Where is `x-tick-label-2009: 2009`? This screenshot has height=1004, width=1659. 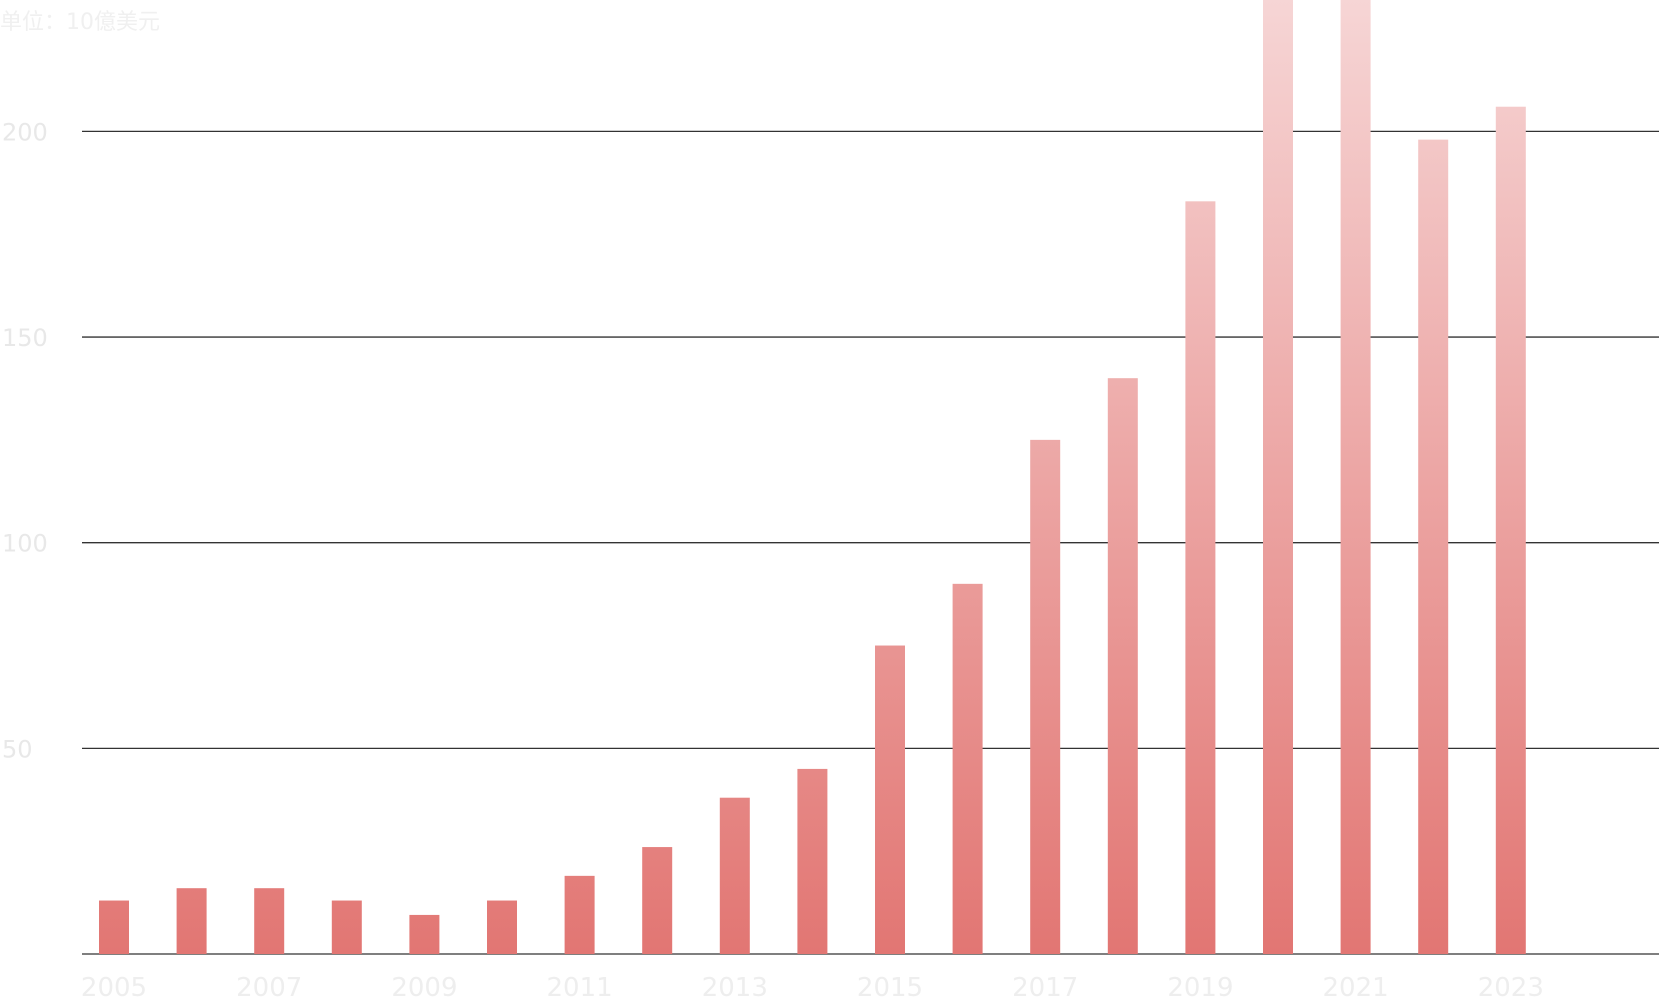 x-tick-label-2009: 2009 is located at coordinates (424, 988).